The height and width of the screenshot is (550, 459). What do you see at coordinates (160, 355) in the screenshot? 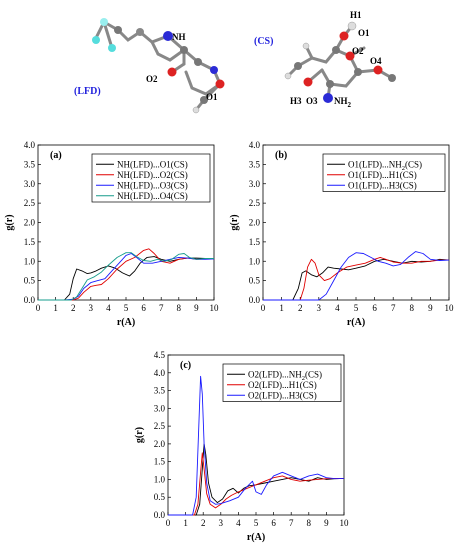
I see `y-tick-label: 4.5` at bounding box center [160, 355].